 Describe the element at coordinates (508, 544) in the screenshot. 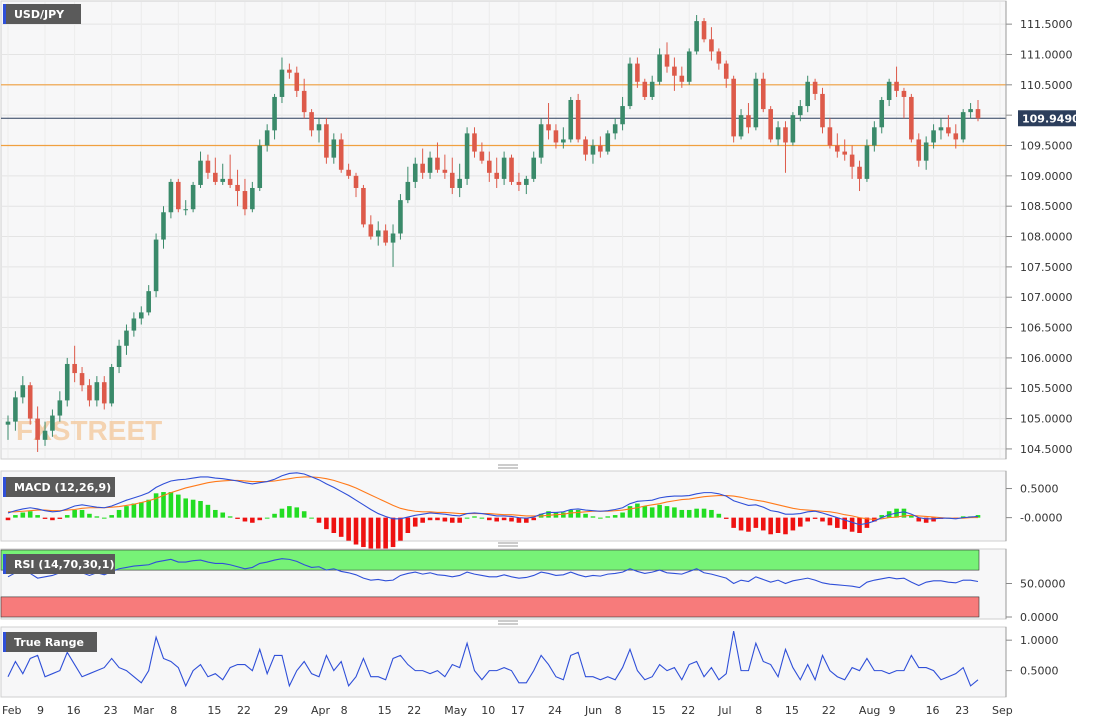

I see `pane-splitter` at that location.